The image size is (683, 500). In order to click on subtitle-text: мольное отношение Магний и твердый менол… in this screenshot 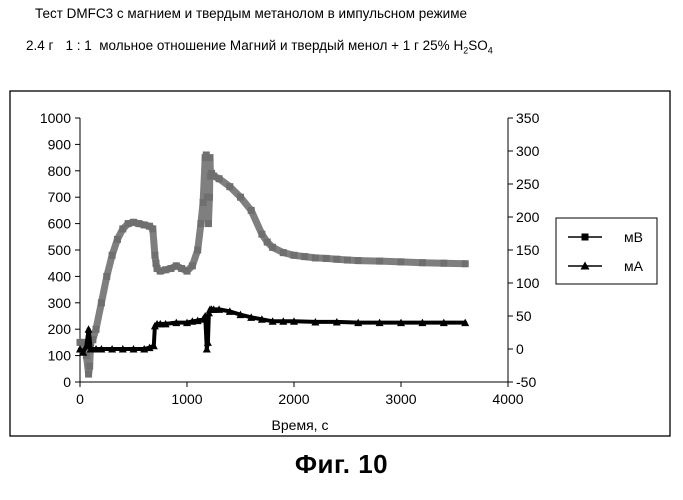, I will do `click(281, 45)`.